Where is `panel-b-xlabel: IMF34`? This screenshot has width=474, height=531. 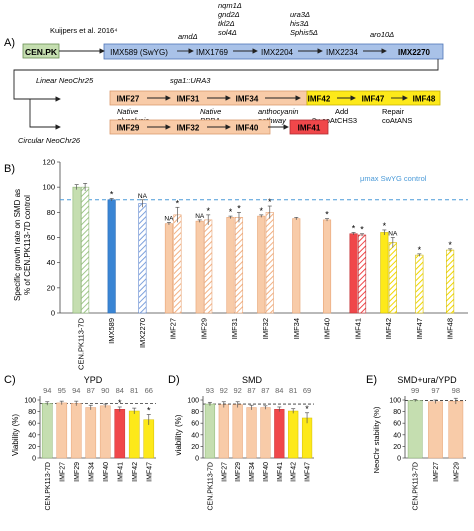
panel-b-xlabel: IMF34 is located at coordinates (296, 328).